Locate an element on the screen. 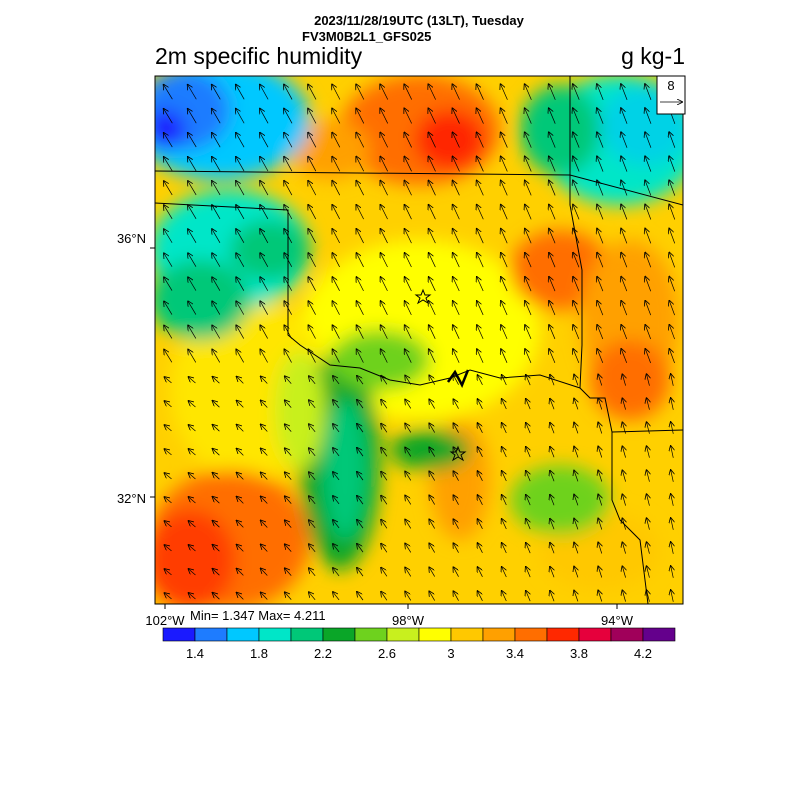  min-max-stats: Min= 1.347 Max= 4.211 is located at coordinates (258, 615).